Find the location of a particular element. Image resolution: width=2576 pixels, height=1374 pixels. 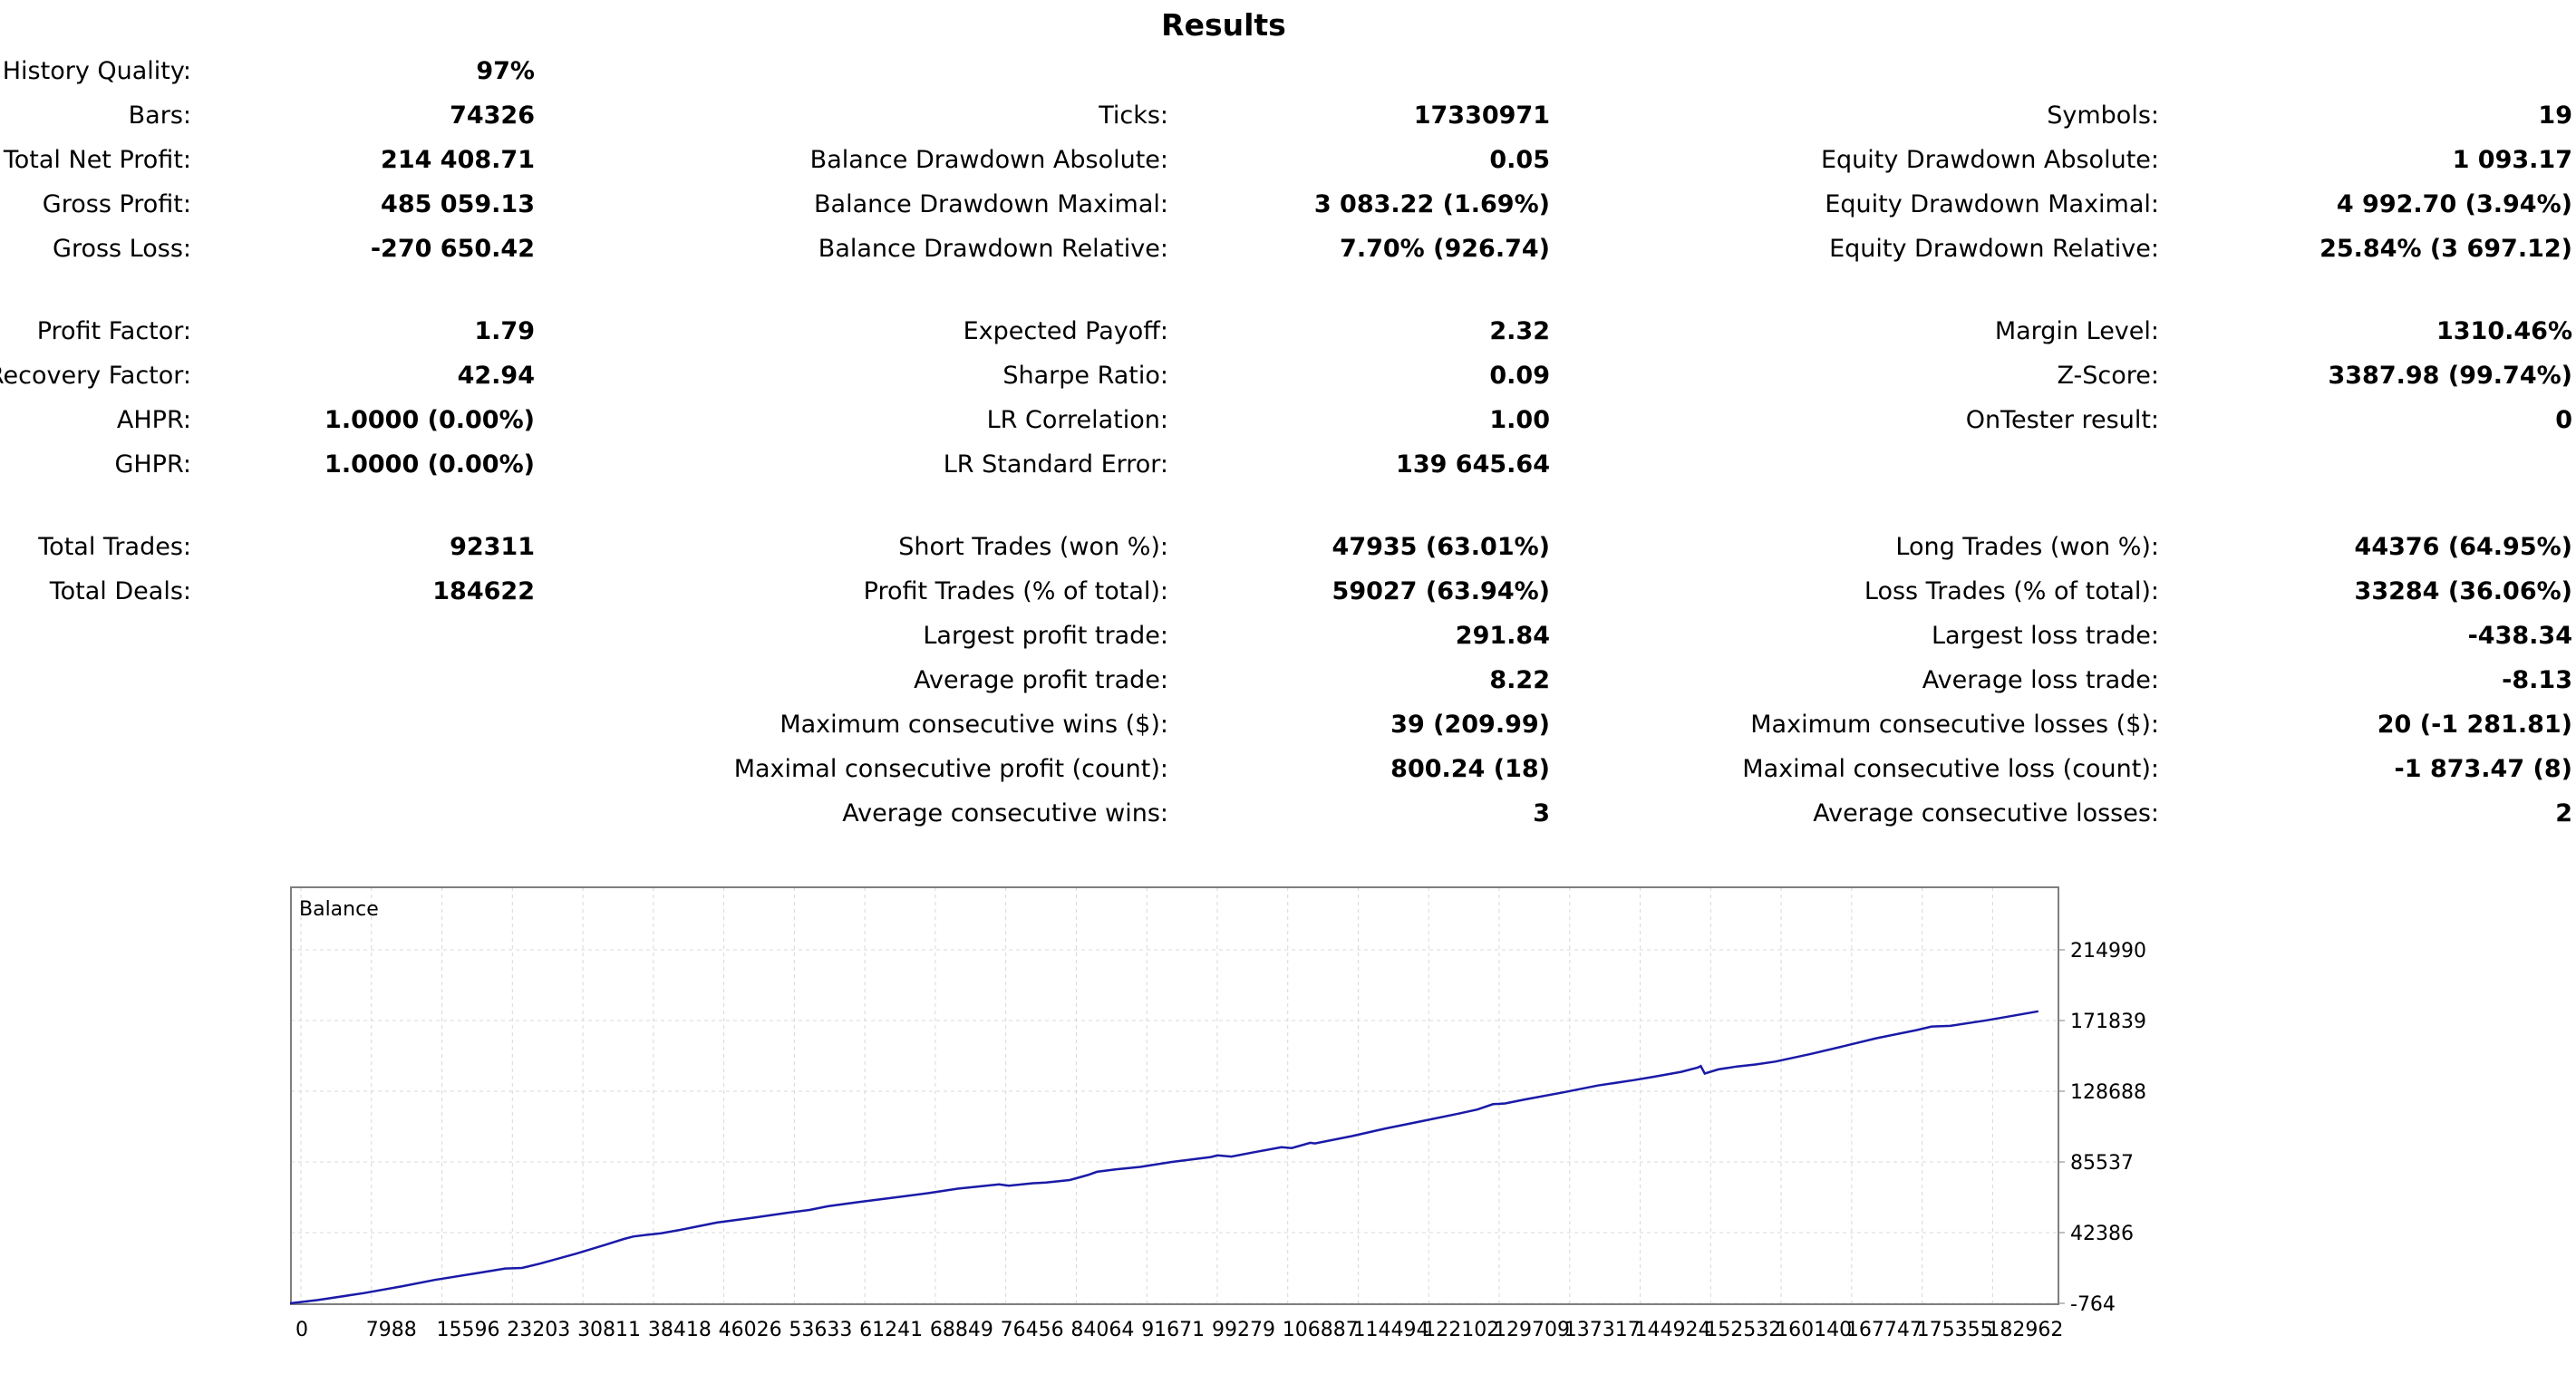

stat-label: Average loss trade: is located at coordinates (2040, 680).